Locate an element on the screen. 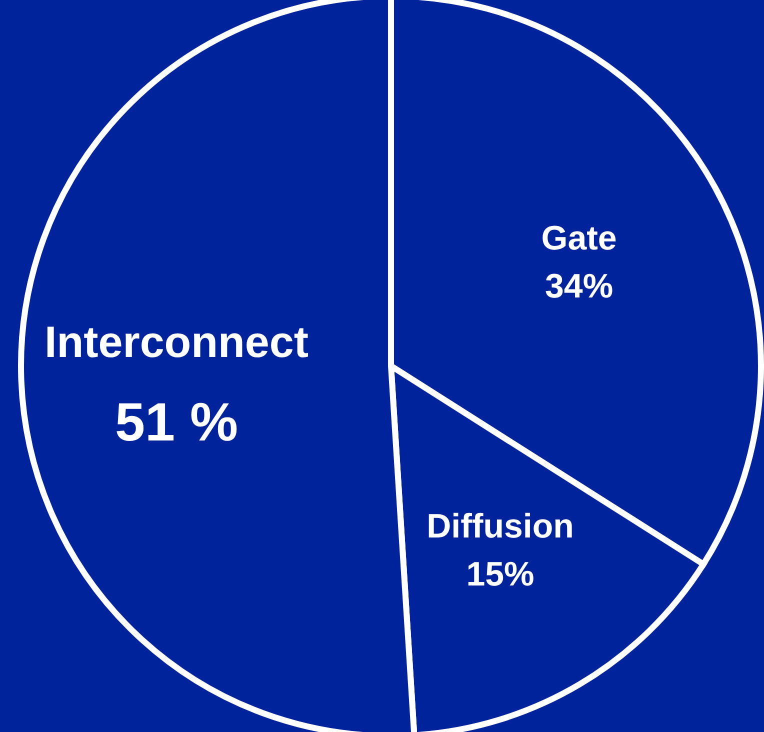 The width and height of the screenshot is (764, 732). data-label: 15% is located at coordinates (500, 575).